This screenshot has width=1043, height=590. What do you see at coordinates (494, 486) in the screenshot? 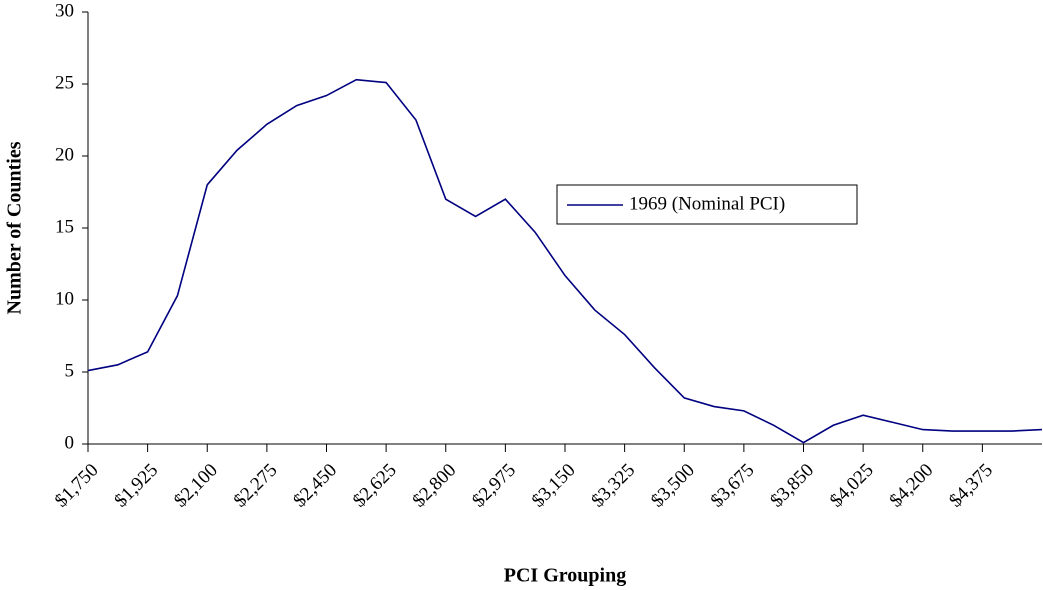
I see `x-tick-label: $2,975` at bounding box center [494, 486].